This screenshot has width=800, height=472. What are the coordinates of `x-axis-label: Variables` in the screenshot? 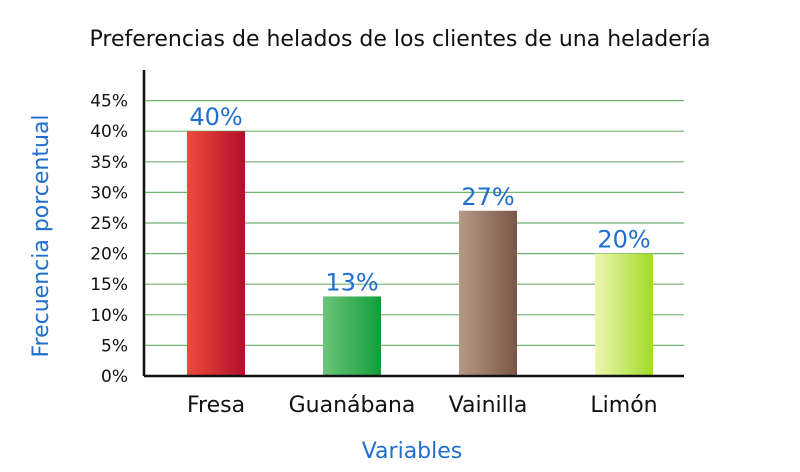 It's located at (412, 451).